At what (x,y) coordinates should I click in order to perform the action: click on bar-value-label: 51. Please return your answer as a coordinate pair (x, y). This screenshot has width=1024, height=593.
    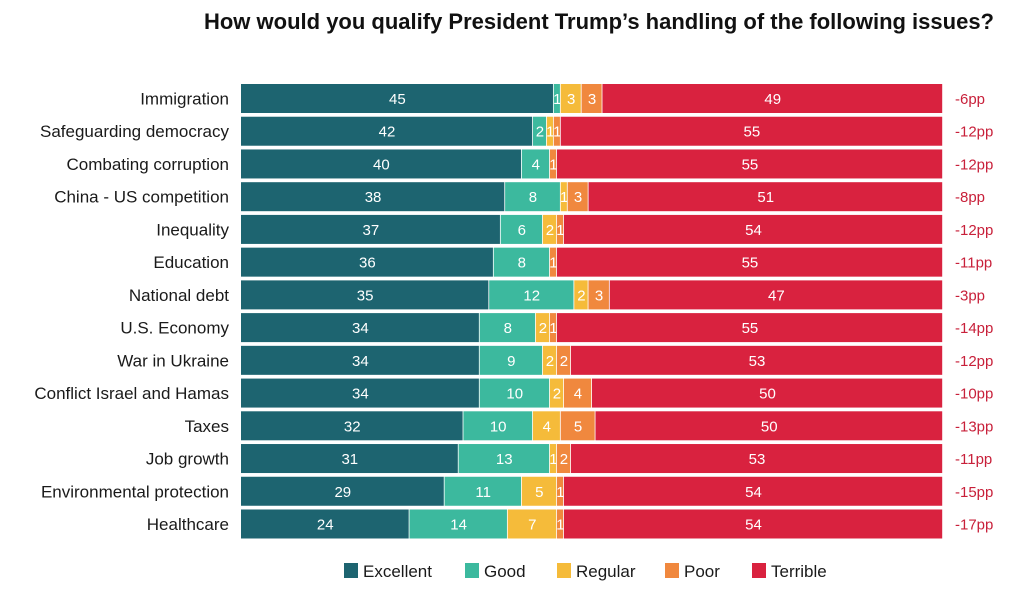
    Looking at the image, I should click on (765, 197).